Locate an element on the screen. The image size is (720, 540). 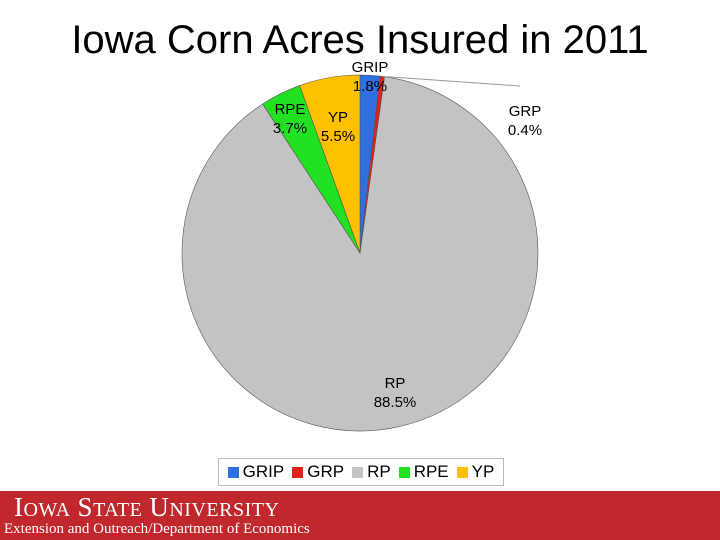
legend-swatch-grip is located at coordinates (233, 472).